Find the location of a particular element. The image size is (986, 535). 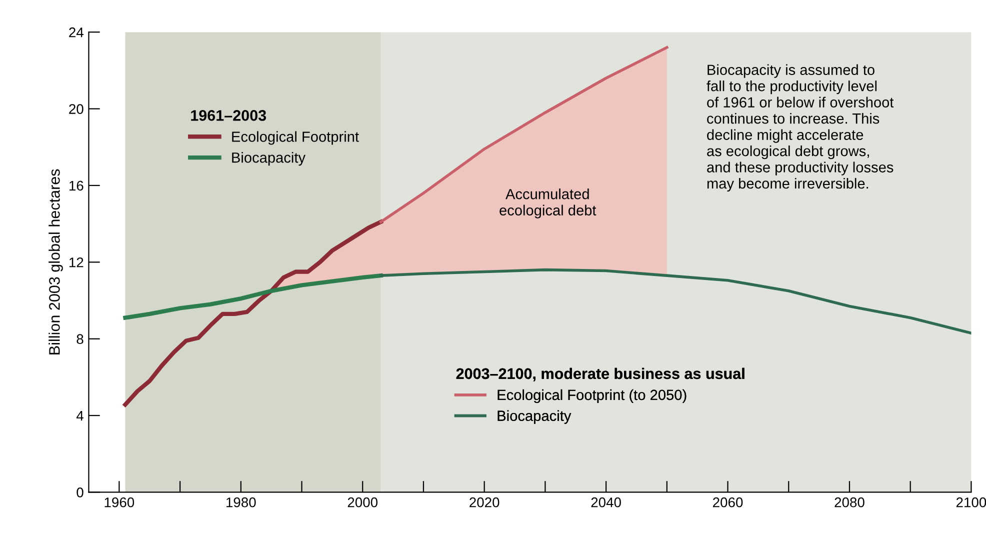

y-tick-label: 4 is located at coordinates (80, 415).